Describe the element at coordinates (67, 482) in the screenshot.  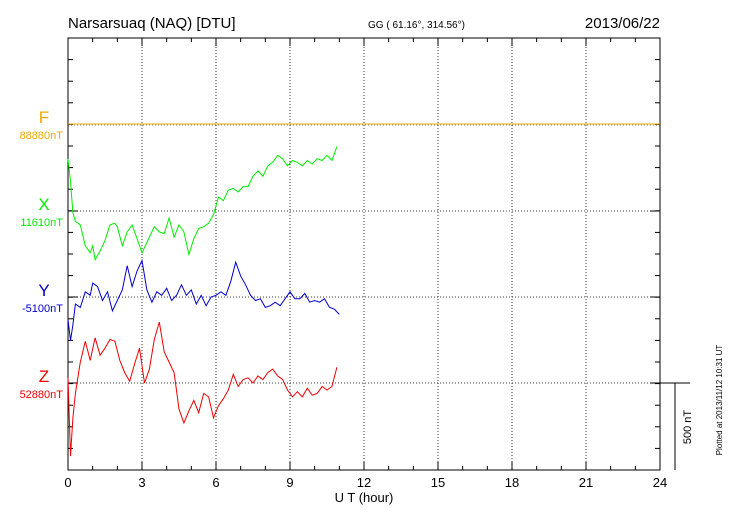
I see `x-tick-label: 0` at that location.